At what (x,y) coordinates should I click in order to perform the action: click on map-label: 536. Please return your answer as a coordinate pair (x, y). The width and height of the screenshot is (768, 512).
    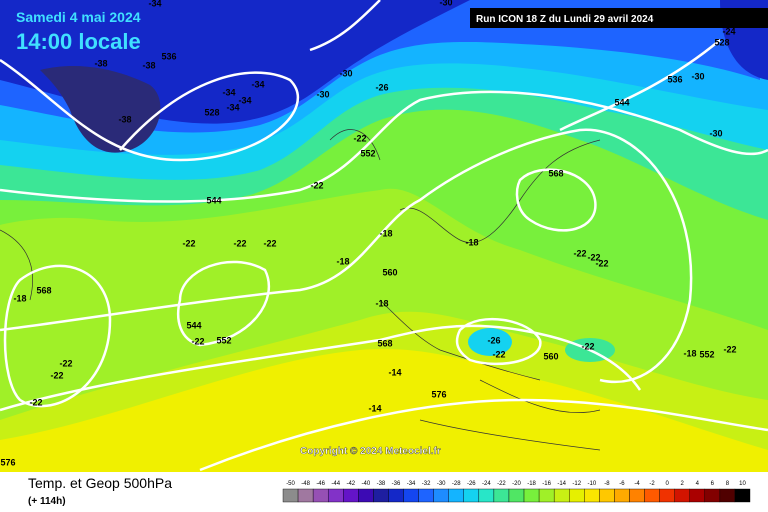
    Looking at the image, I should click on (674, 79).